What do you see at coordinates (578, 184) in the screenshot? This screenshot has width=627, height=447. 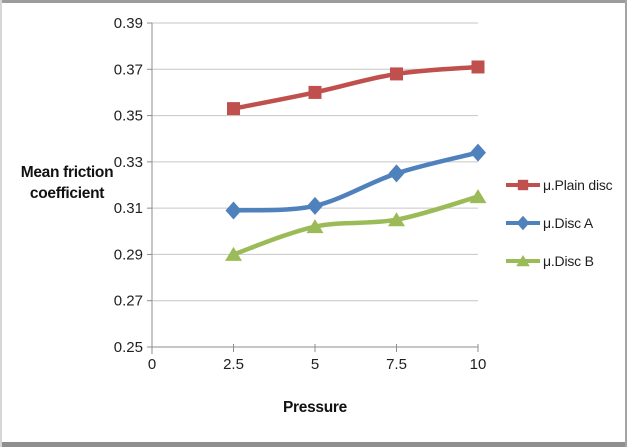 I see `legend-label: μ.Plain disc` at bounding box center [578, 184].